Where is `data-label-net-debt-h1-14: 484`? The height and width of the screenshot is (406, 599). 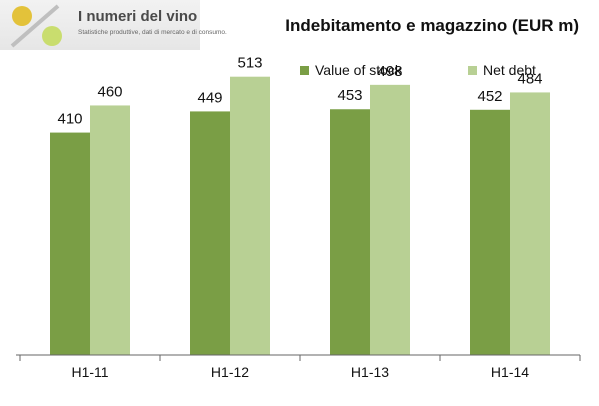 data-label-net-debt-h1-14: 484 is located at coordinates (529, 78).